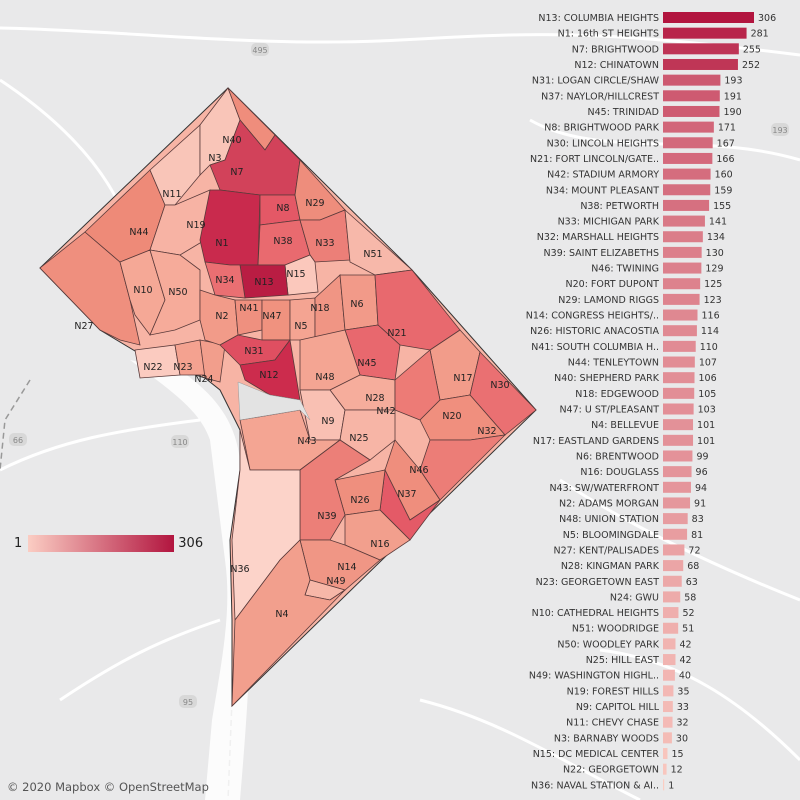  What do you see at coordinates (725, 159) in the screenshot?
I see `bar-value-label: 166` at bounding box center [725, 159].